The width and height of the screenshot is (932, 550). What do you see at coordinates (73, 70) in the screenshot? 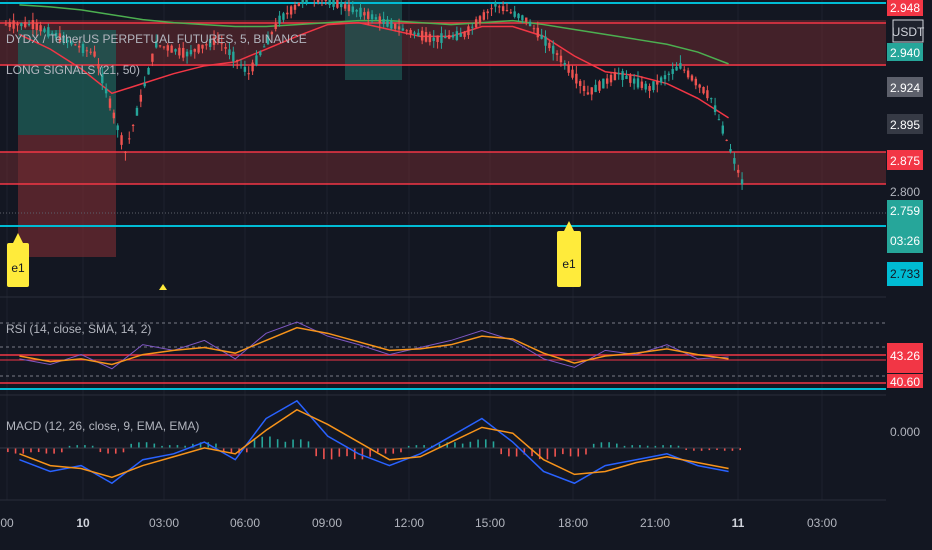
I see `indicator-title: LONG SIGNALS (21, 50)` at bounding box center [73, 70].